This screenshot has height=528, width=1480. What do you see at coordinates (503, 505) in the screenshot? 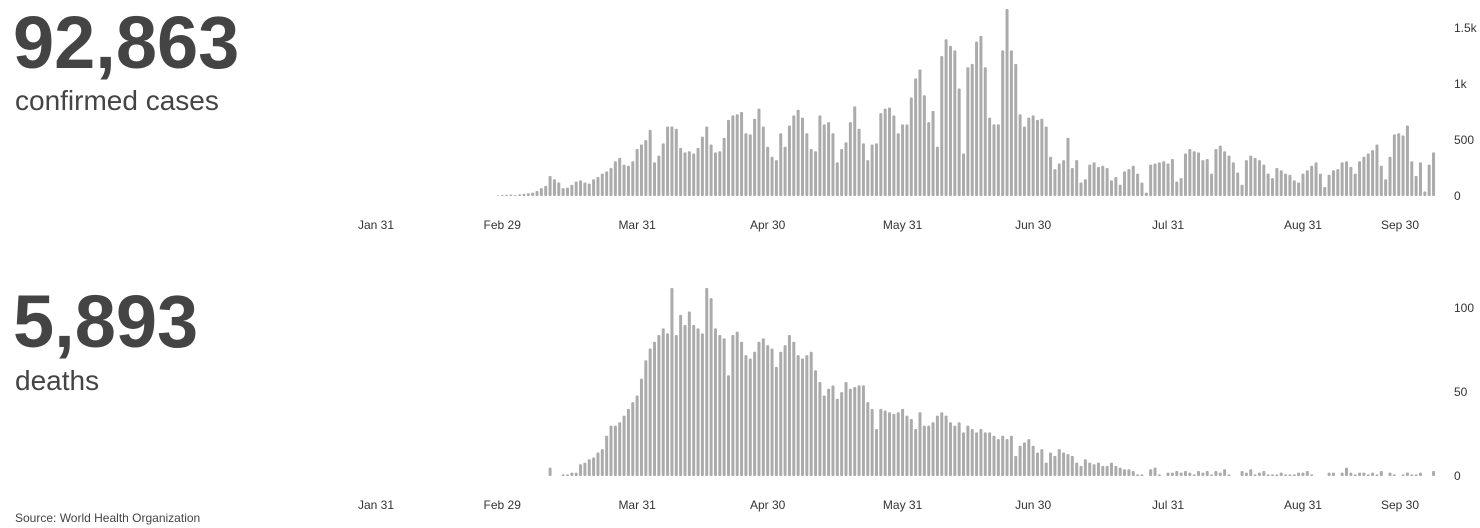
I see `x-tick-label: Feb 29` at bounding box center [503, 505].